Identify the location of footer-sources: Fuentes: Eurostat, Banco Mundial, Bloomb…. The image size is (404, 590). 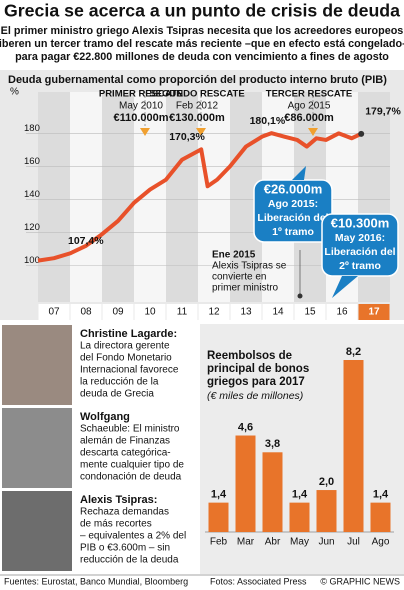
(96, 581).